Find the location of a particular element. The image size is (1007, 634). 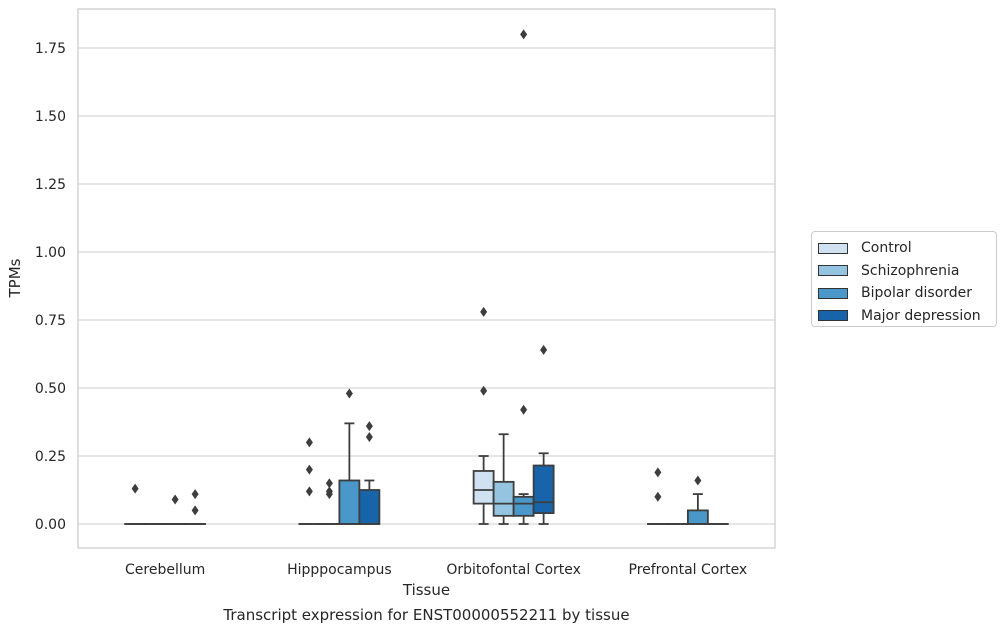

y-tick-label: 1.00 is located at coordinates (50, 253).